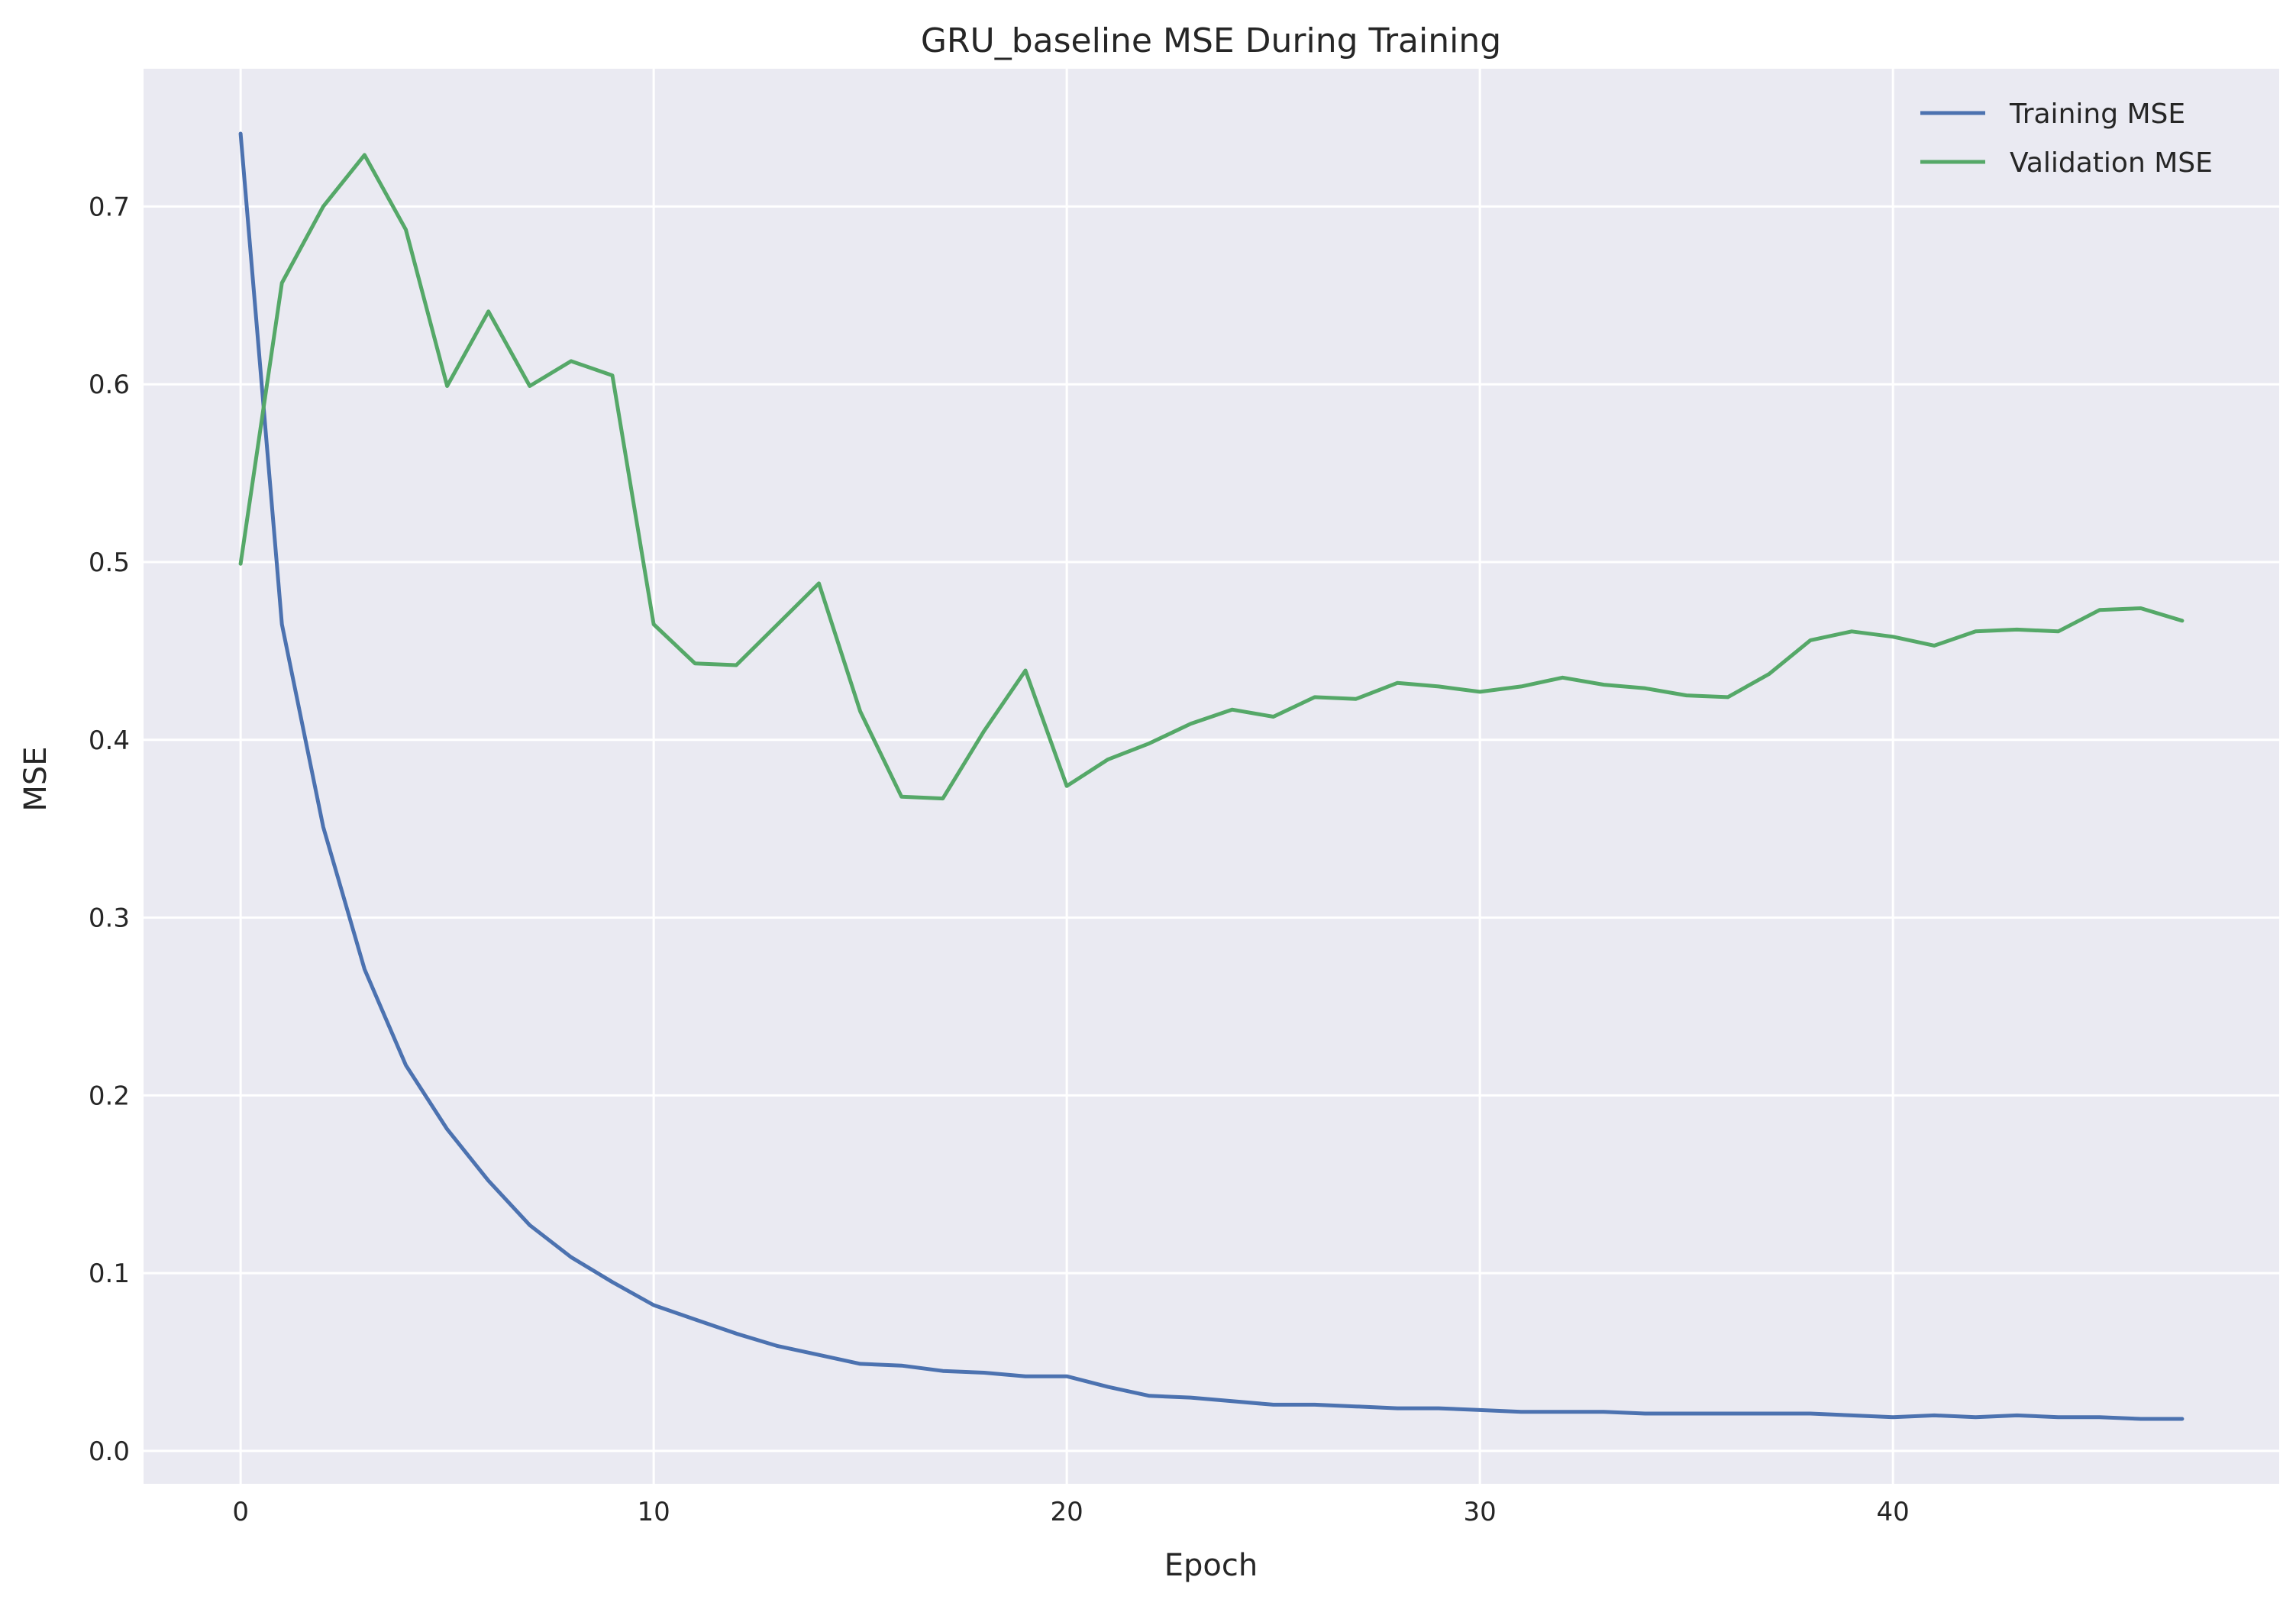 This screenshot has height=1606, width=2296. I want to click on chart-title: GRU_baseline MSE During Training, so click(1211, 40).